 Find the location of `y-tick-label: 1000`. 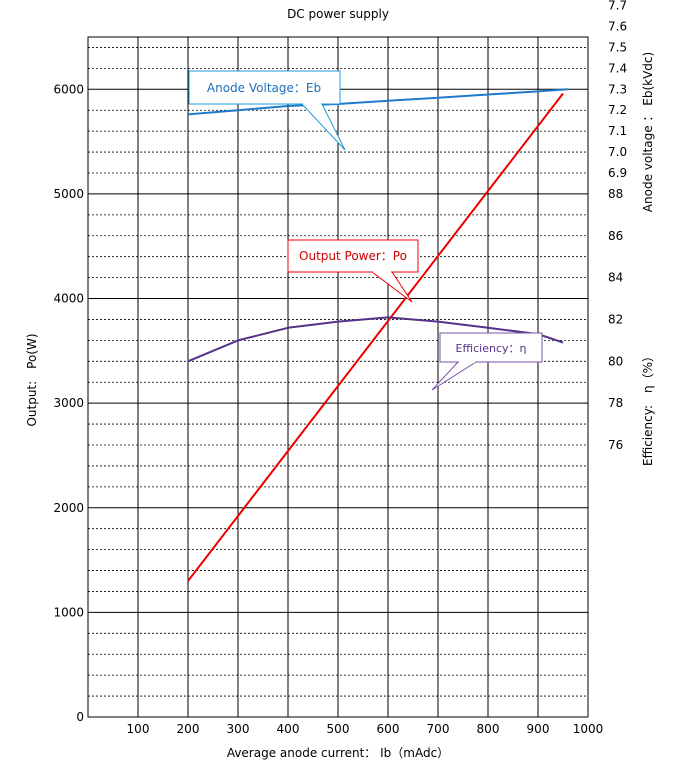

y-tick-label: 1000 is located at coordinates (68, 612).